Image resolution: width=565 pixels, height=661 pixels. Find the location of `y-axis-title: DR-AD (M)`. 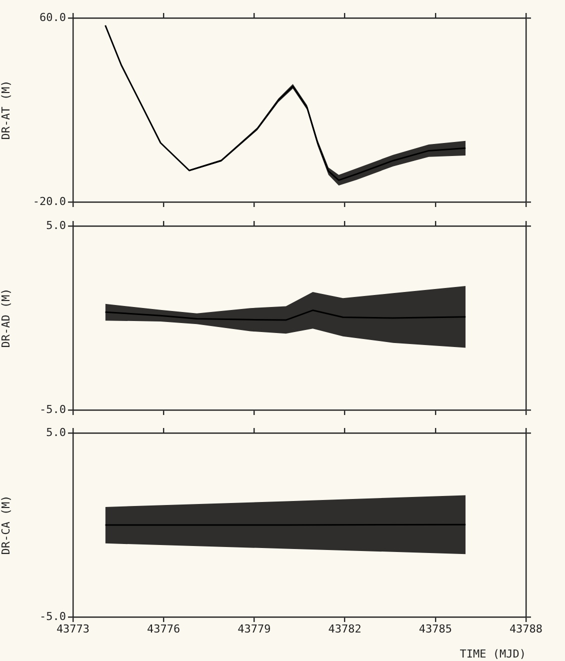

y-axis-title: DR-AD (M) is located at coordinates (6, 318).